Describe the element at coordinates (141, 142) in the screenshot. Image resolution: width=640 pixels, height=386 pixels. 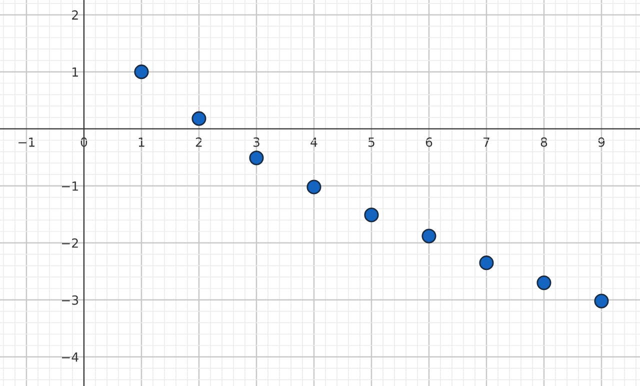
I see `x-tick-label: 1` at that location.